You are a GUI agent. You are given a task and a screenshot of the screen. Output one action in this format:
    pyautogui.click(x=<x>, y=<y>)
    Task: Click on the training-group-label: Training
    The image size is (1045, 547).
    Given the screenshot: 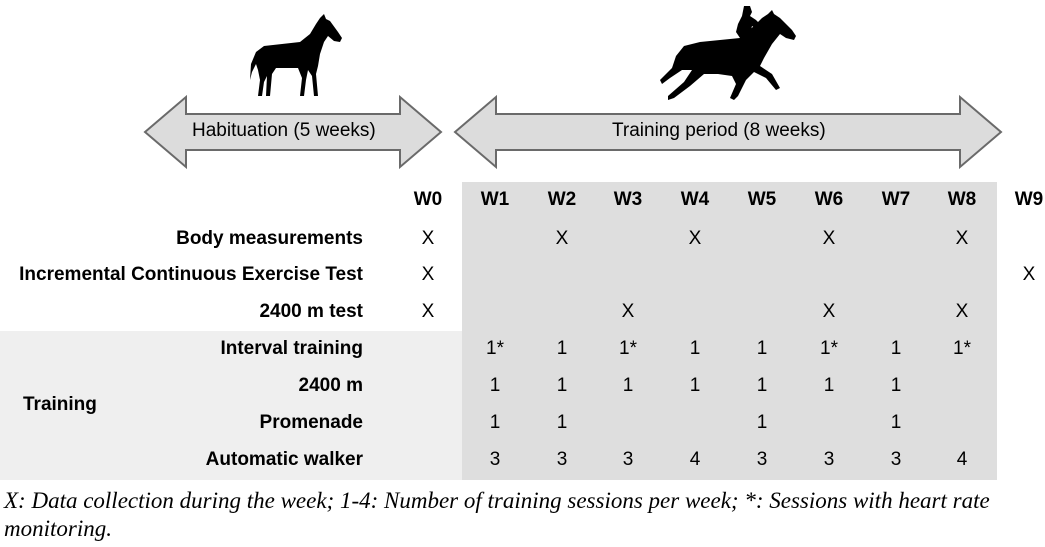 What is the action you would take?
    pyautogui.click(x=60, y=404)
    